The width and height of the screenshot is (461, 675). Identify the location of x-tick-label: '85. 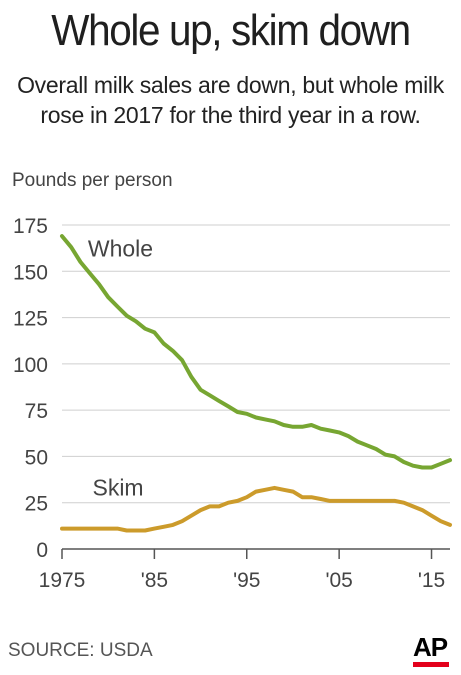
(154, 580).